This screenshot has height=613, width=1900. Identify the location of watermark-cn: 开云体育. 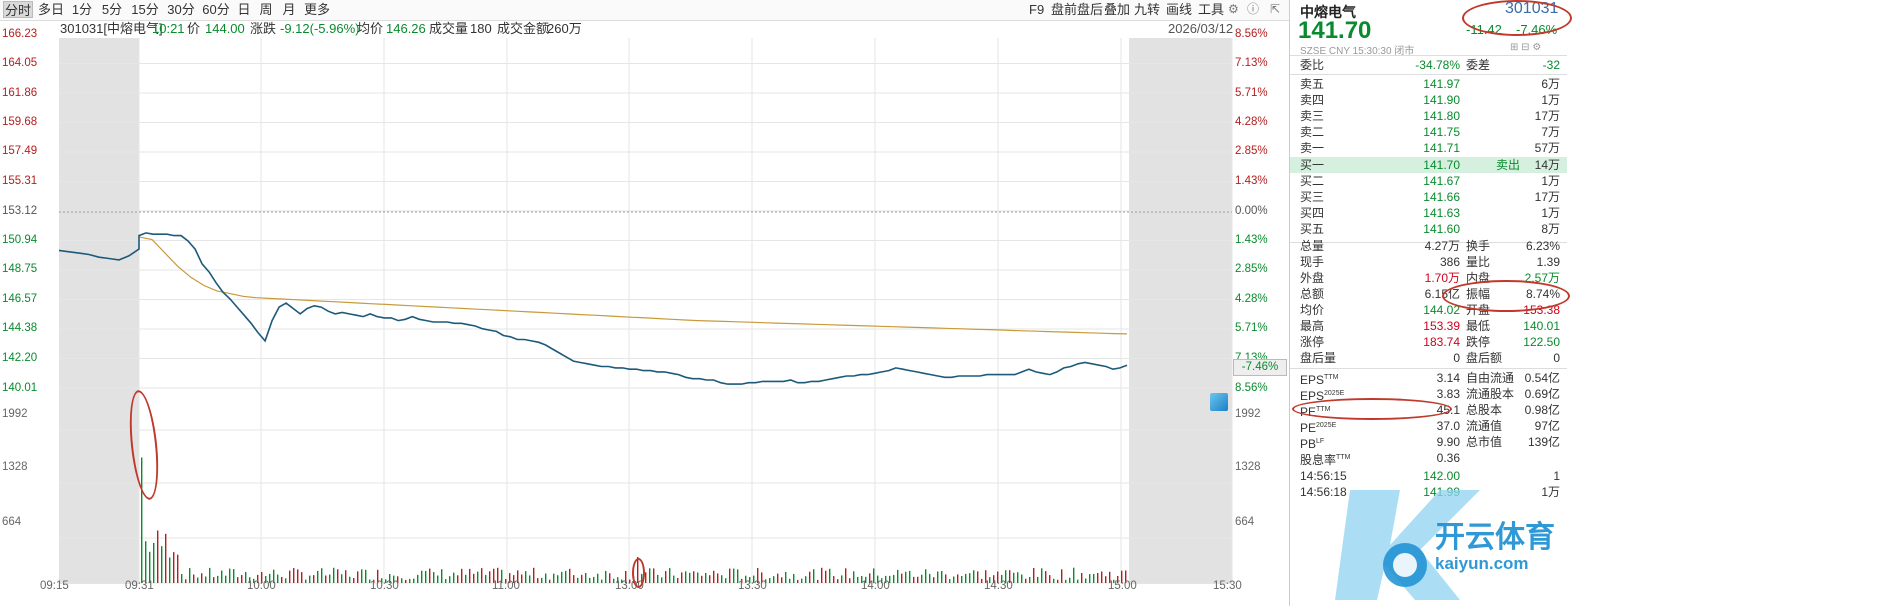
(1495, 537).